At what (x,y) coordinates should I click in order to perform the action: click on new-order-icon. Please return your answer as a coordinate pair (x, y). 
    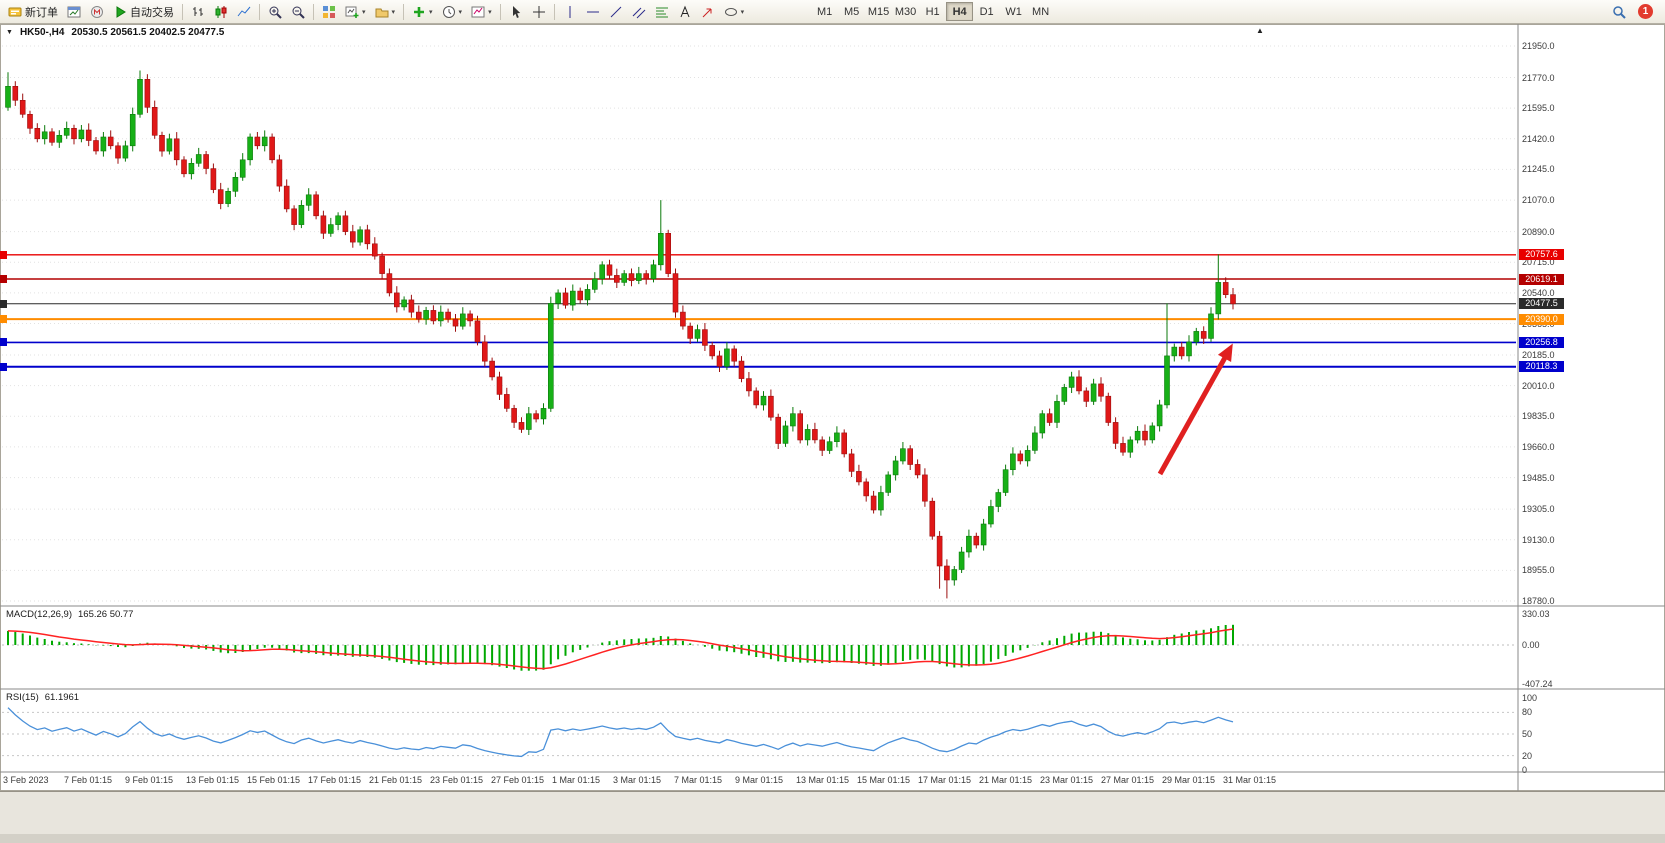
    Looking at the image, I should click on (15, 11).